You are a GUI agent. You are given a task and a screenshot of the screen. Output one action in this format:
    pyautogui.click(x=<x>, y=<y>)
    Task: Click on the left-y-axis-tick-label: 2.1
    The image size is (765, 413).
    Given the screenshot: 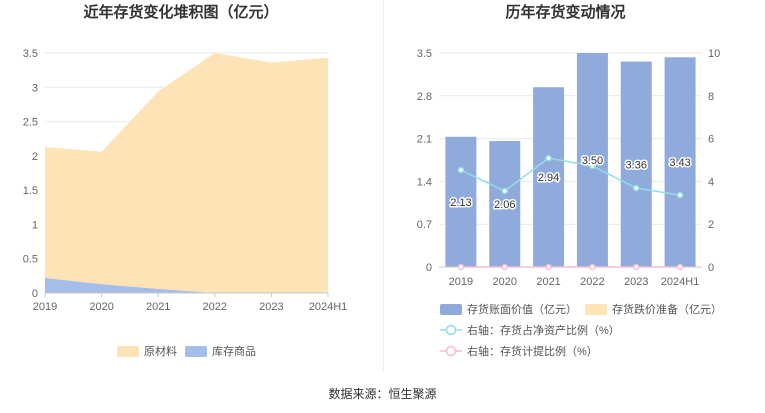 What is the action you would take?
    pyautogui.click(x=424, y=140)
    